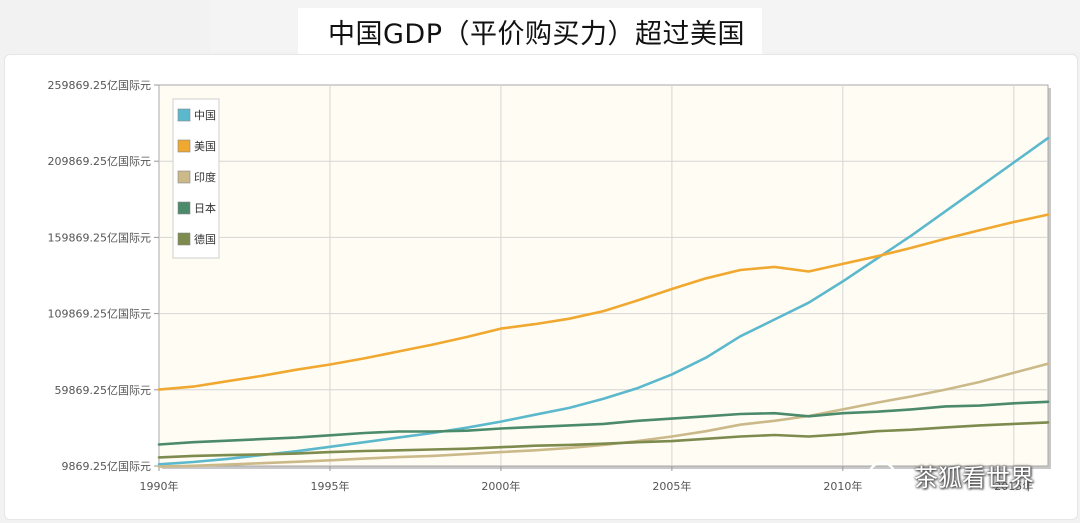 The height and width of the screenshot is (523, 1080). I want to click on chart-title: 中国GDP（平价购买力）超过美国, so click(536, 34).